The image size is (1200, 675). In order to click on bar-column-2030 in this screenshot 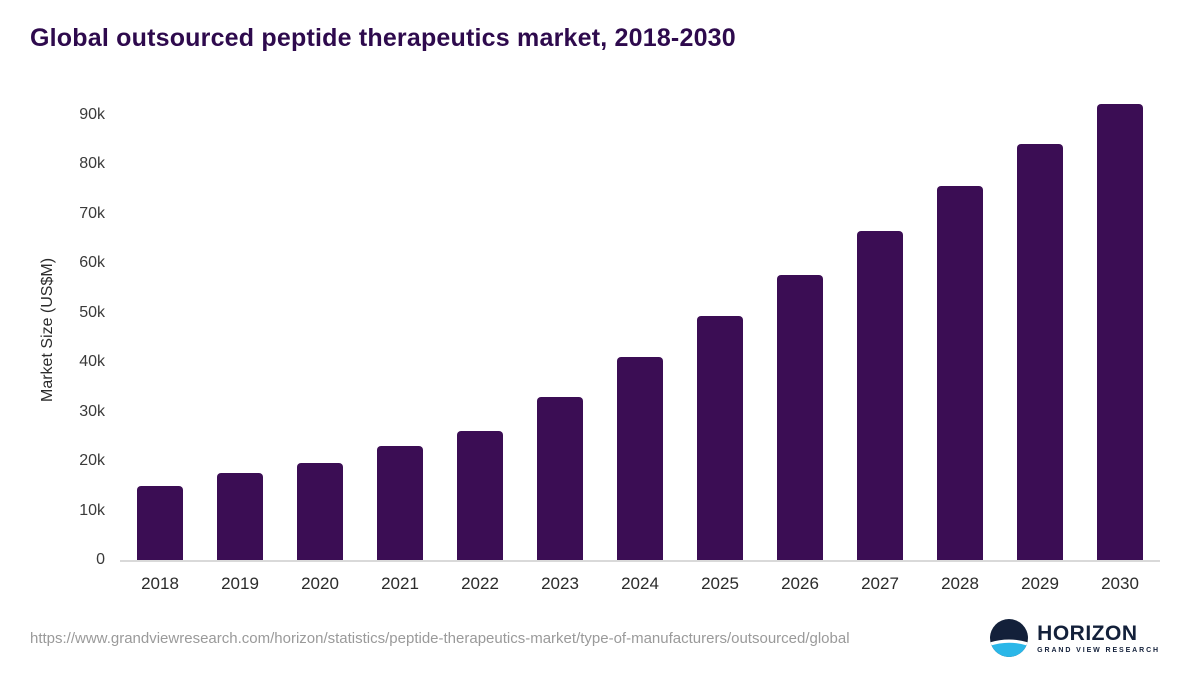, I will do `click(1120, 330)`.